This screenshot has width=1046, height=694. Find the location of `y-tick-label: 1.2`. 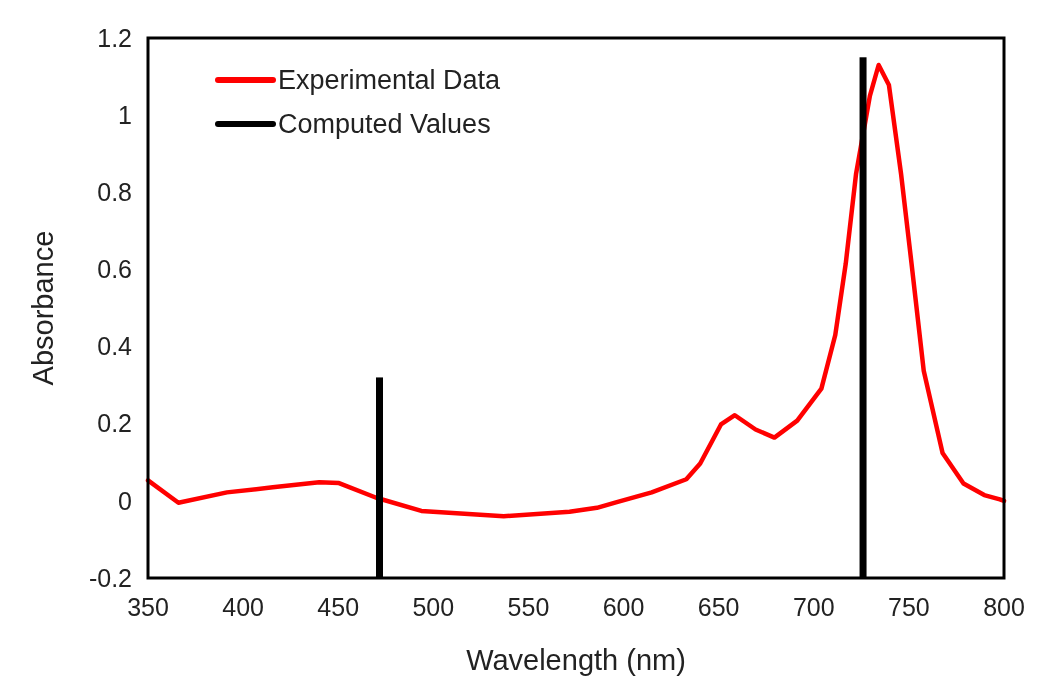

y-tick-label: 1.2 is located at coordinates (114, 37).